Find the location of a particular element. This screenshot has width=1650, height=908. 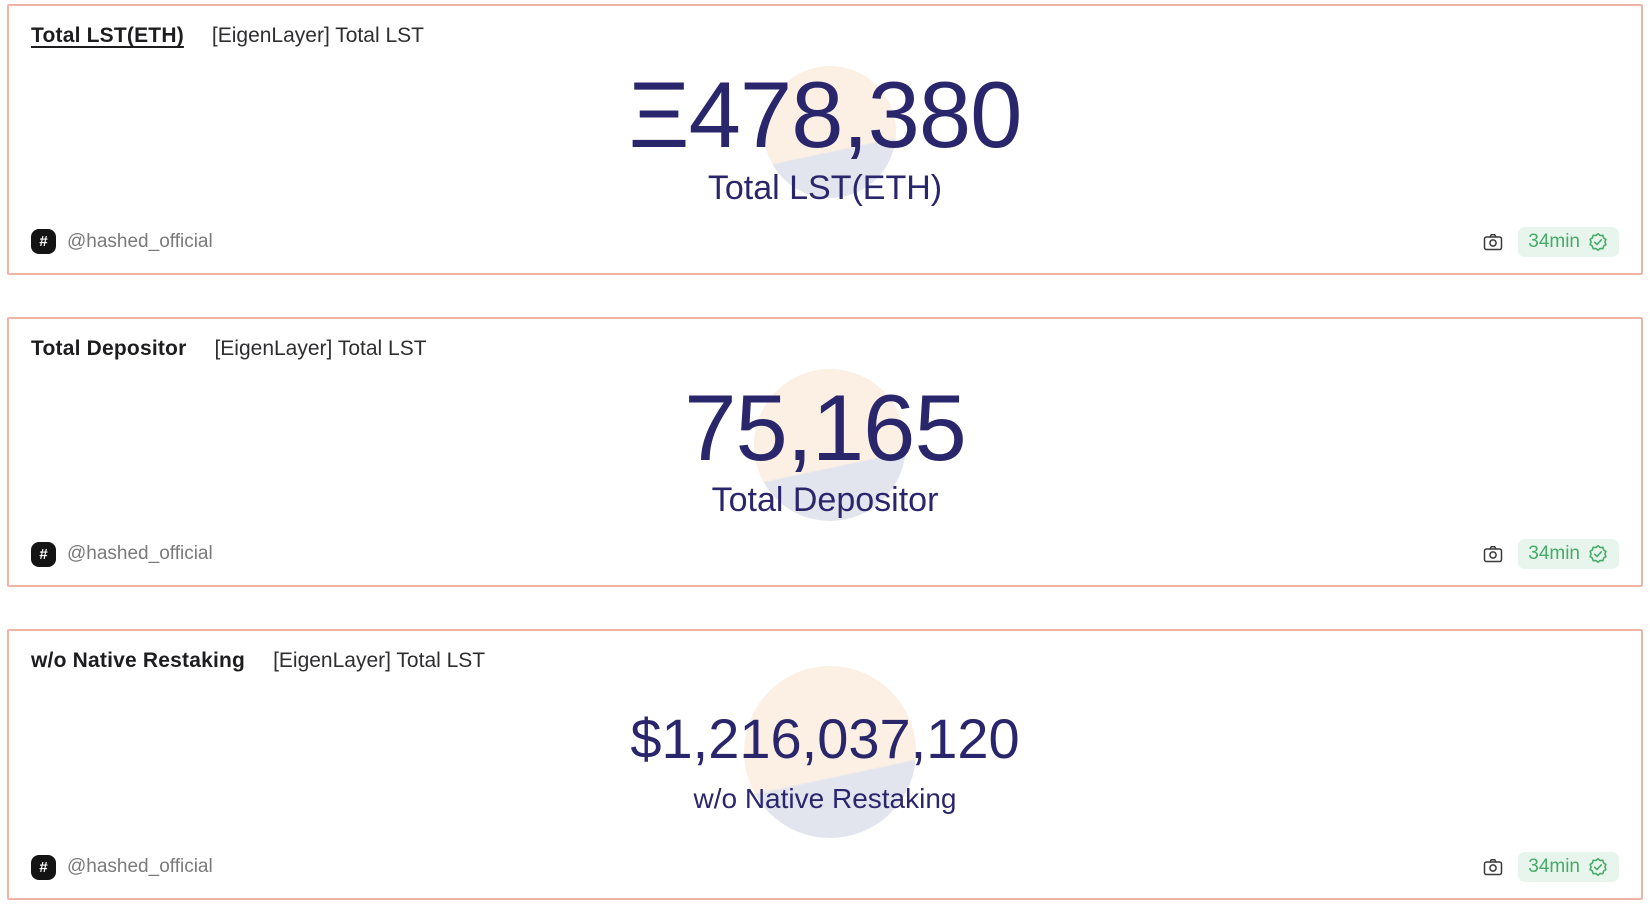

counter-value: Ξ478,380 is located at coordinates (825, 114).